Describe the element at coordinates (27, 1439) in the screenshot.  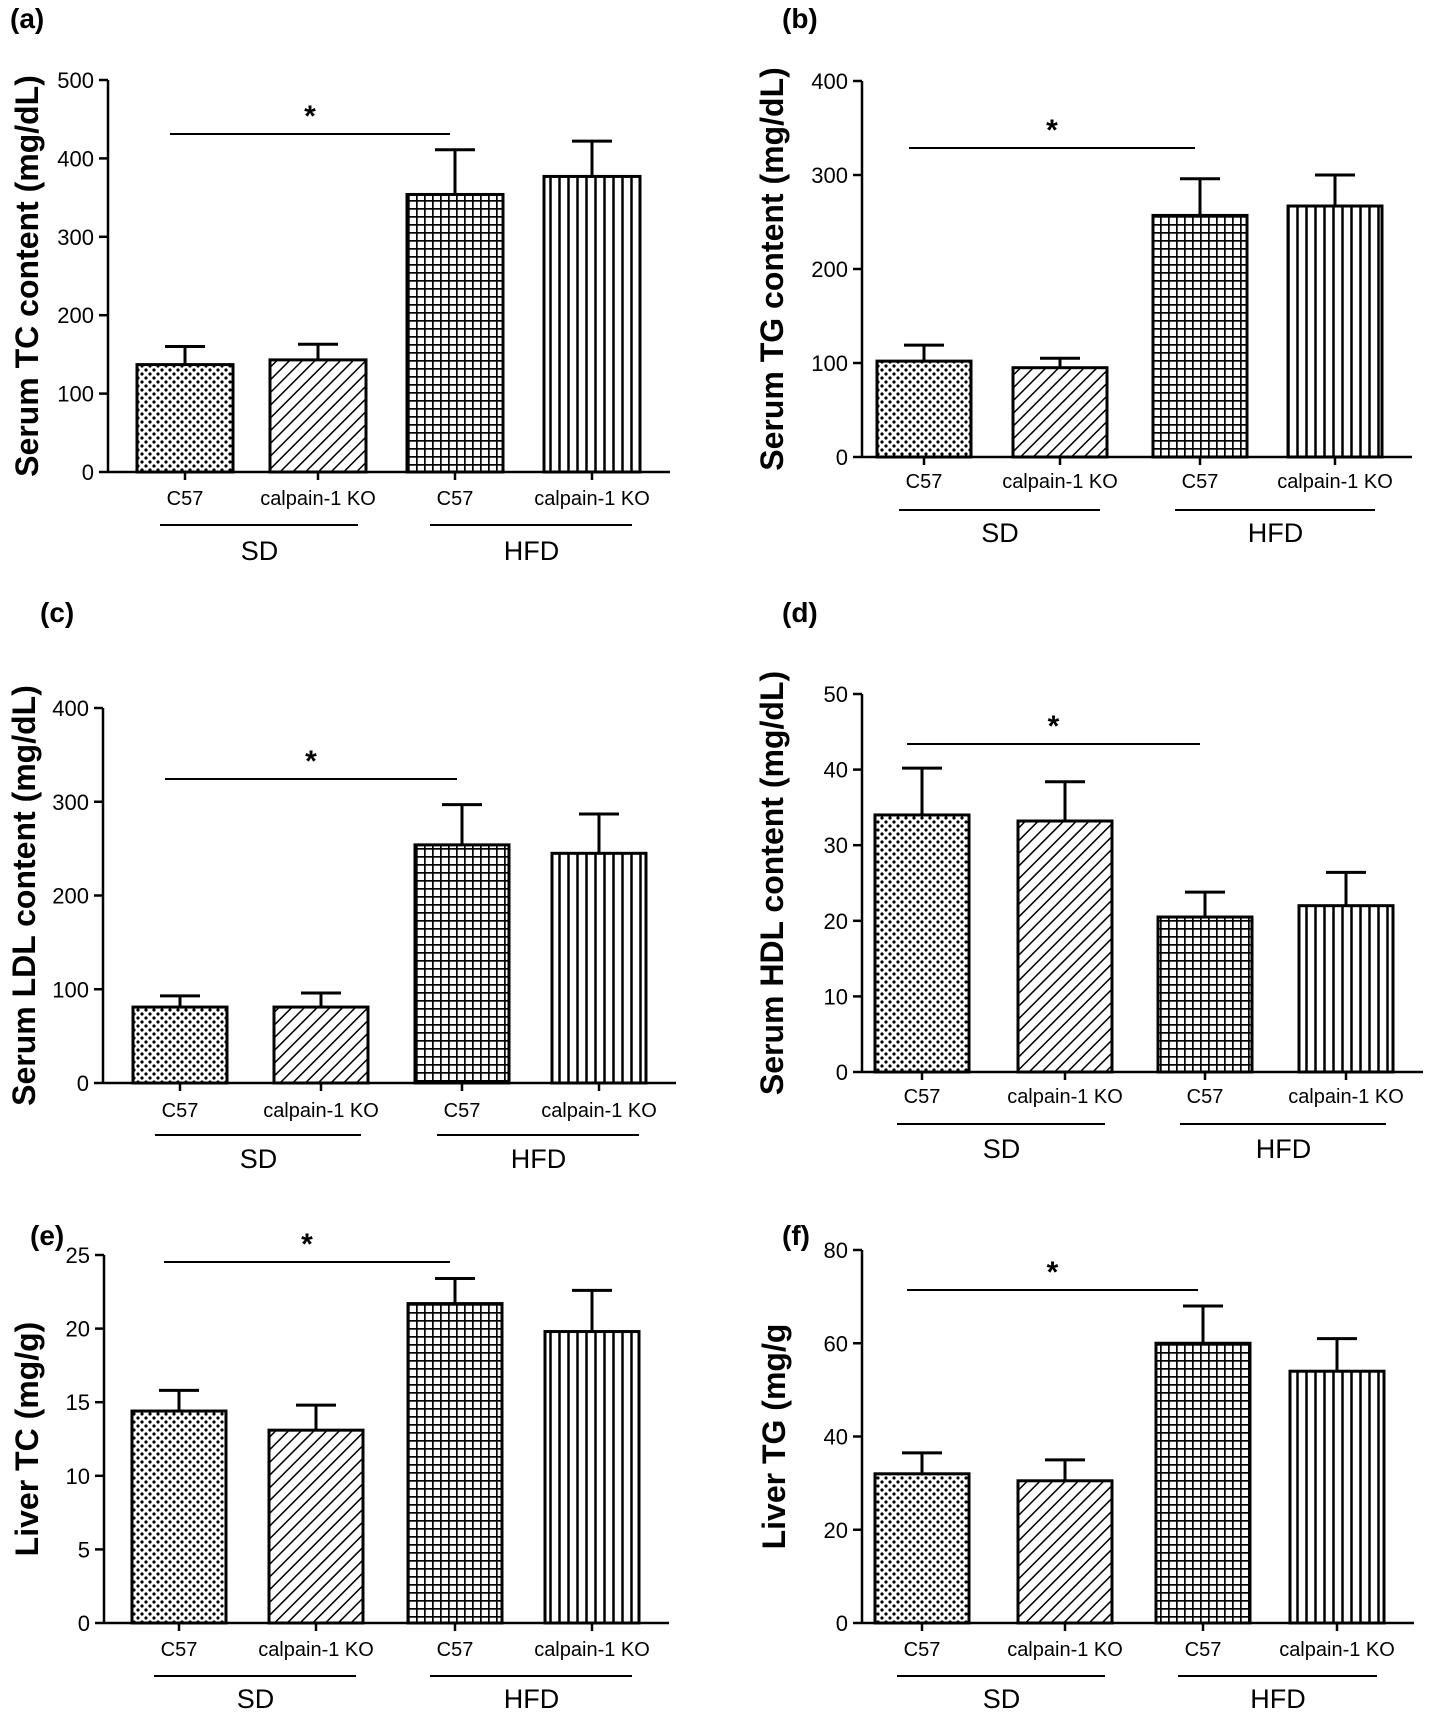
I see `y-axis-label: Liver TC (mg/g)` at that location.